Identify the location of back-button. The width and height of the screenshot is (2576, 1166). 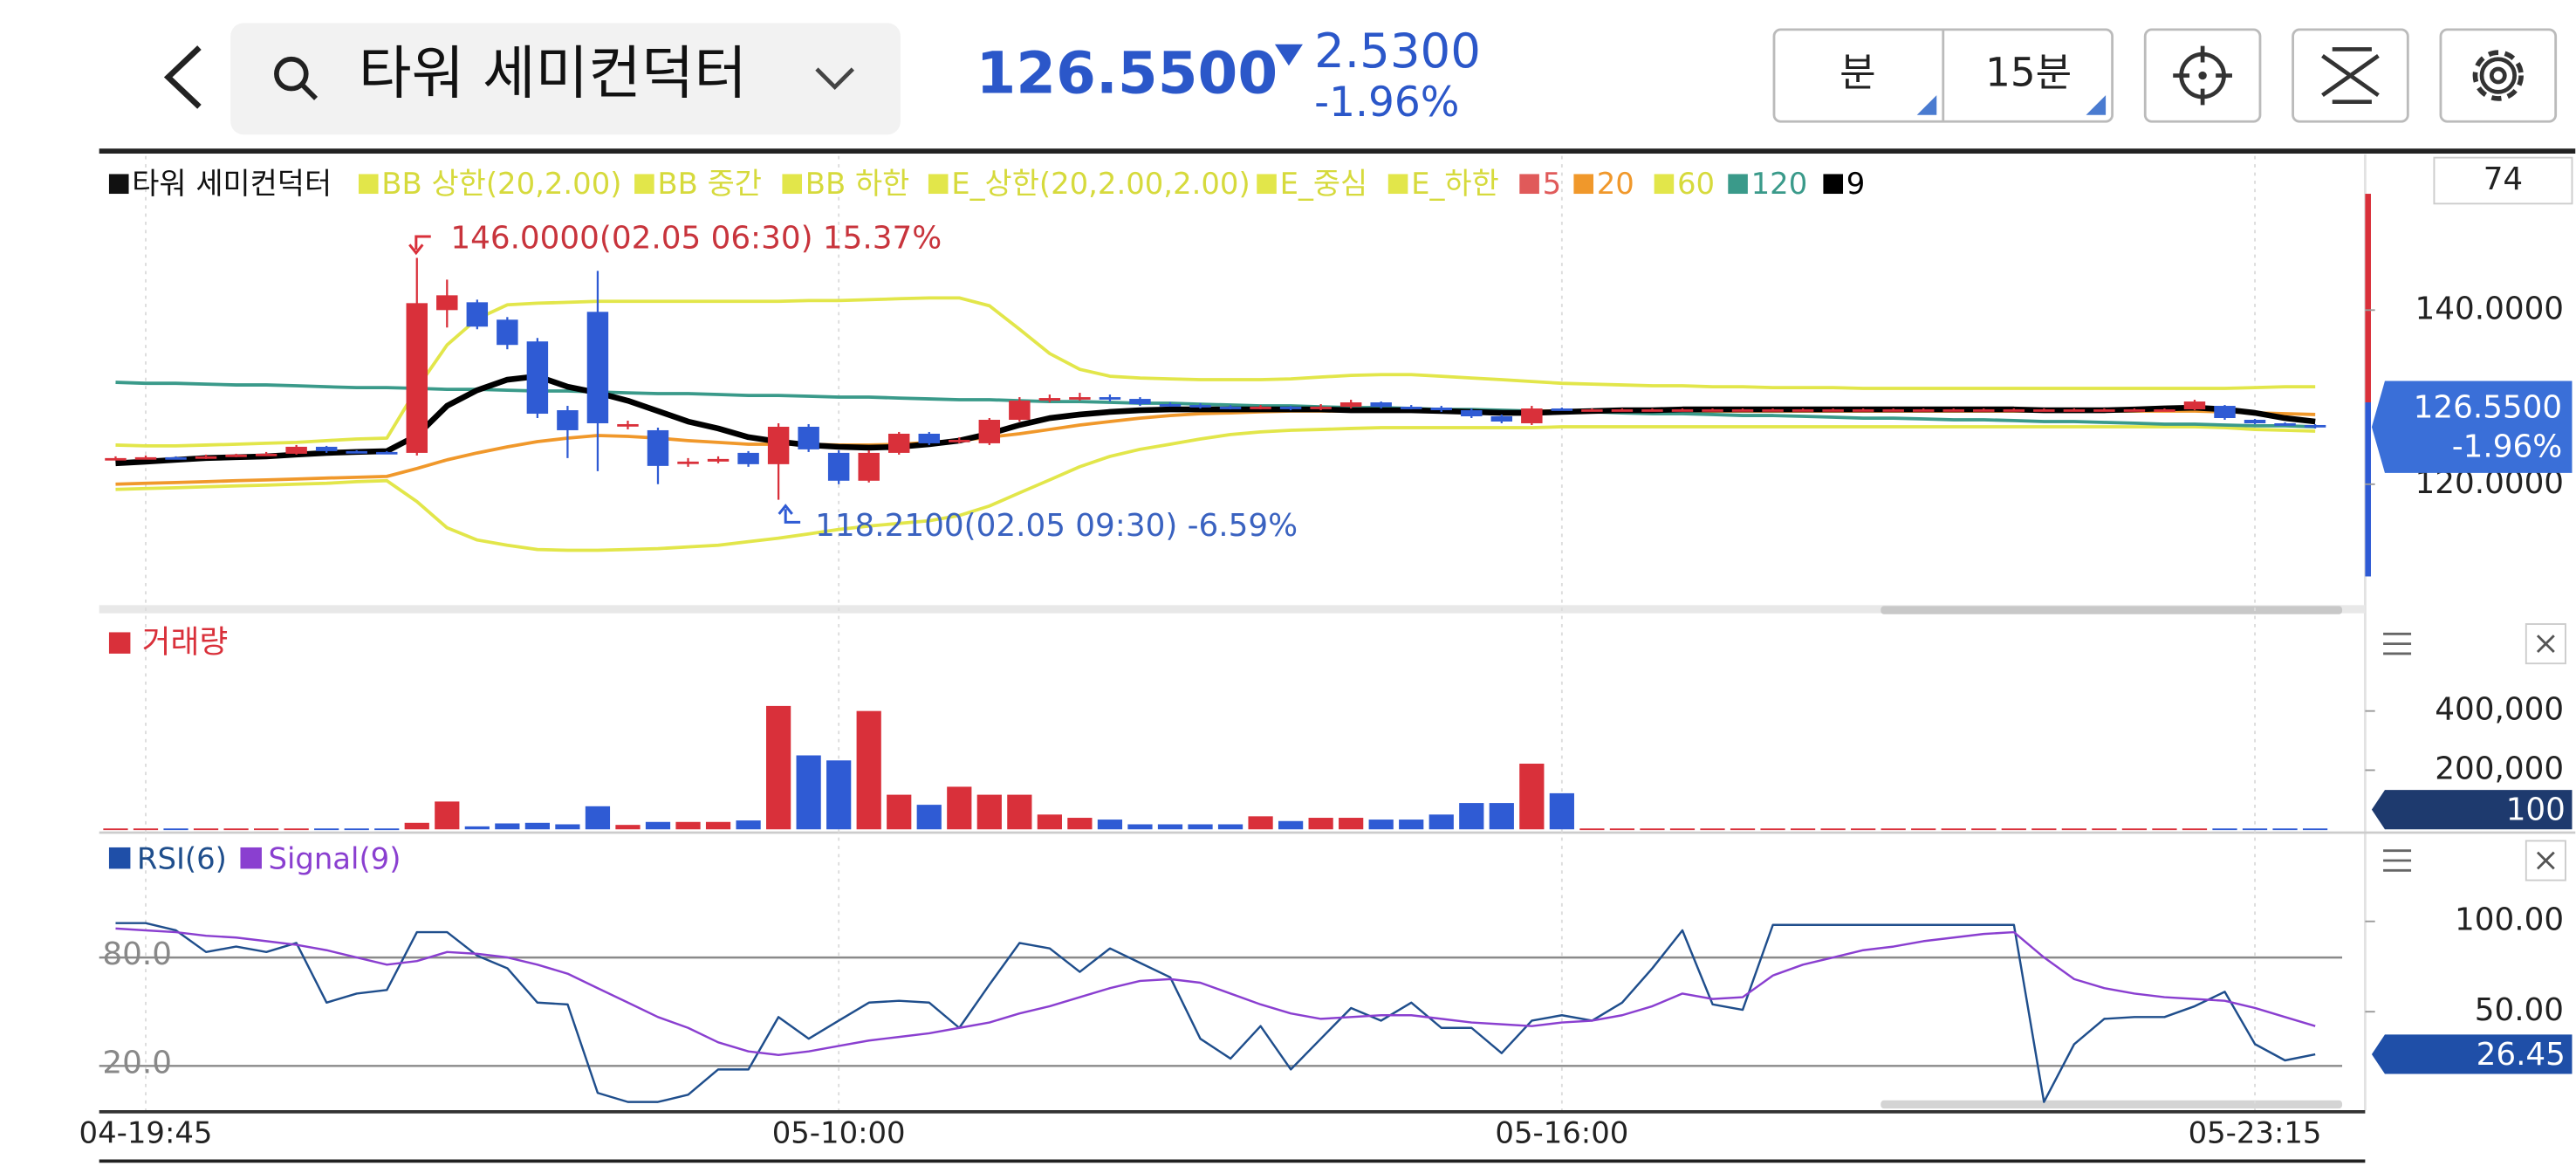
(183, 77).